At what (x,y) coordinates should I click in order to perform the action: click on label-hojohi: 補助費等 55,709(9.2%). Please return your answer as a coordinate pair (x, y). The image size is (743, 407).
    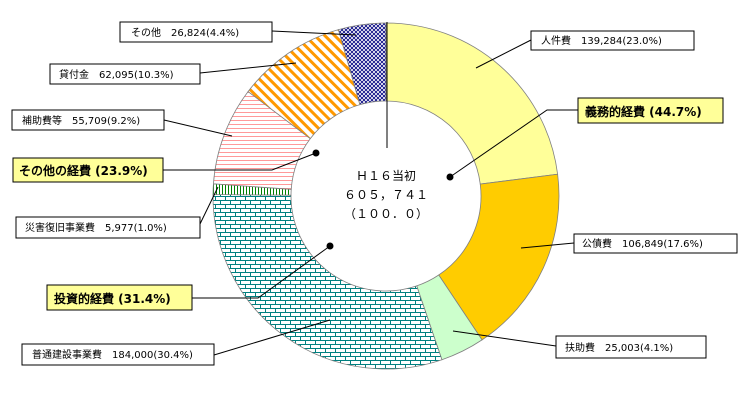
    Looking at the image, I should click on (88, 120).